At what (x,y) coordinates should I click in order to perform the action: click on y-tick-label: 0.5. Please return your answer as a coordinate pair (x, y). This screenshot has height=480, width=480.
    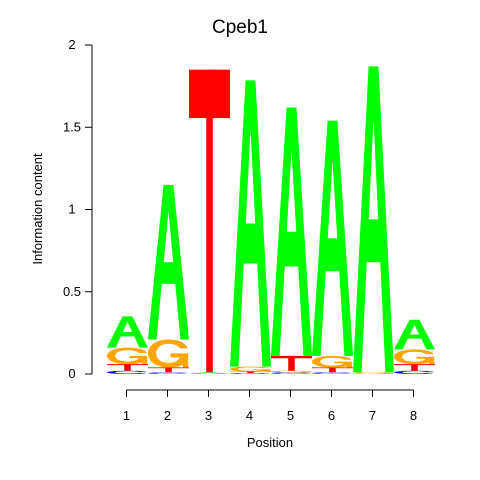
    Looking at the image, I should click on (72, 291).